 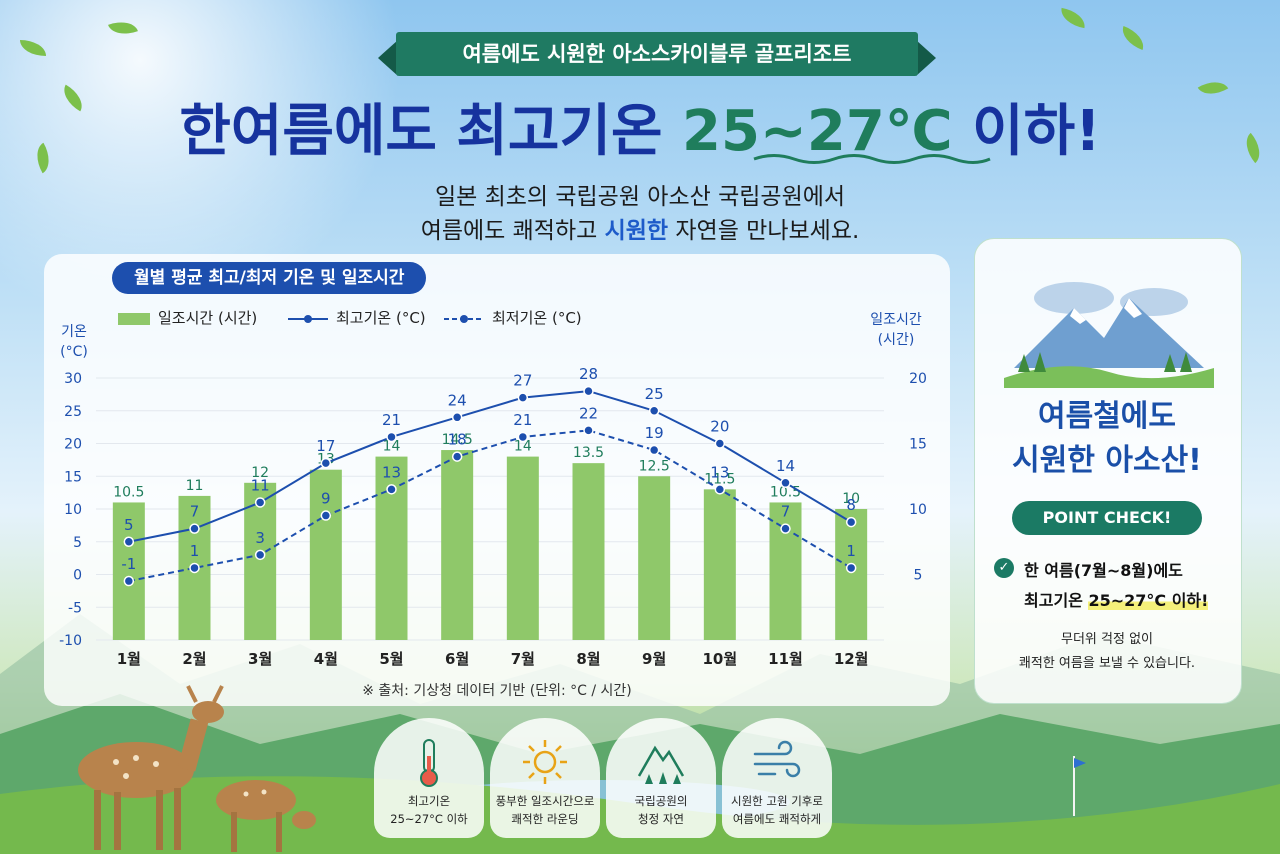 I want to click on legend-item-sunshine: 일조시간 (시간), so click(x=187, y=317).